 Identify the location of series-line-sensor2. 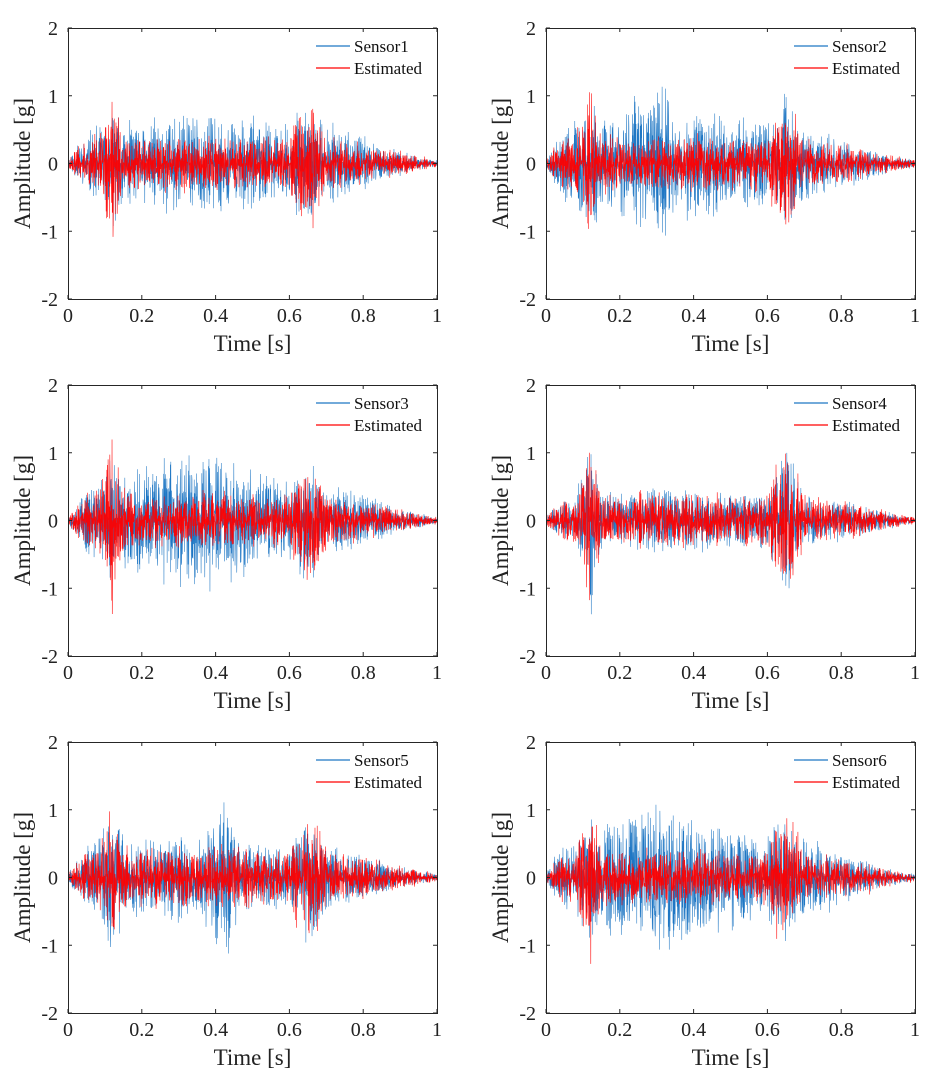
(730, 161).